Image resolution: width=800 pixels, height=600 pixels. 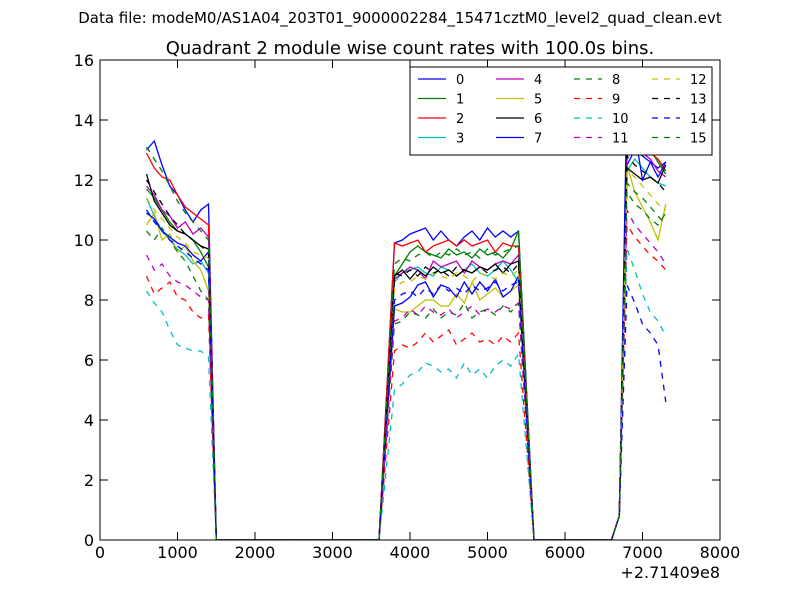 I want to click on legend-label-6: 6, so click(x=538, y=119).